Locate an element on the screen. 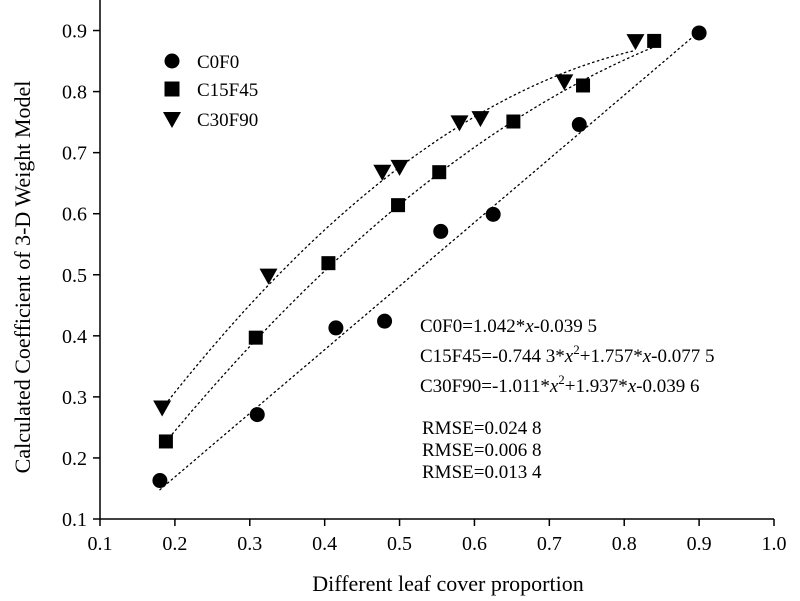 The height and width of the screenshot is (601, 800). y-tick-label: 0.6 is located at coordinates (74, 215).